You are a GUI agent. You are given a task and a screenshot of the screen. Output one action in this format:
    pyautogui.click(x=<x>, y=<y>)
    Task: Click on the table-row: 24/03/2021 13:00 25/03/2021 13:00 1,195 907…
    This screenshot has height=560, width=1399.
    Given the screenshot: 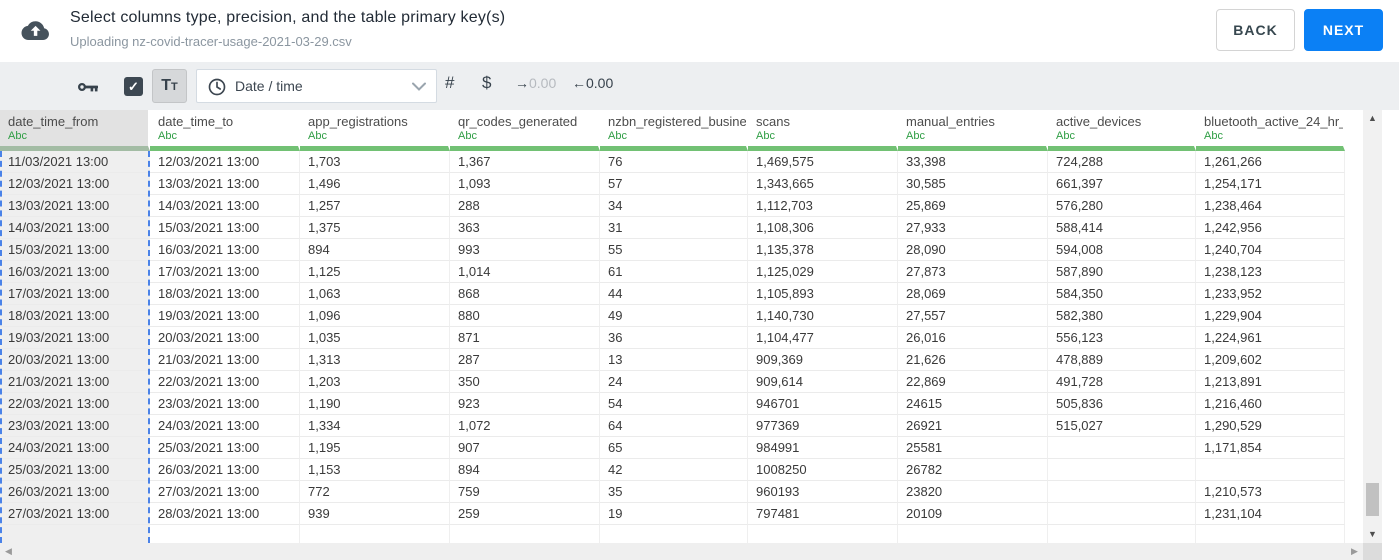 What is the action you would take?
    pyautogui.click(x=672, y=448)
    